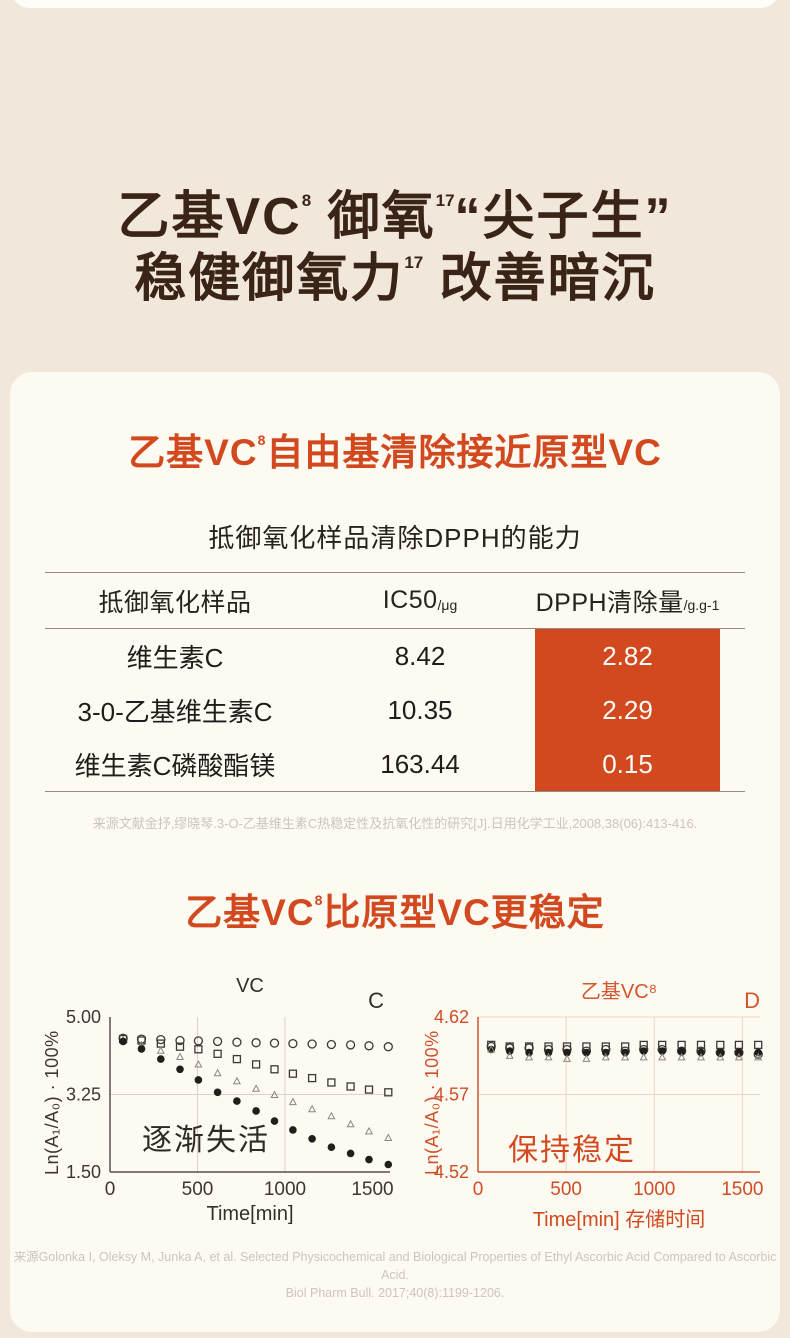  What do you see at coordinates (420, 709) in the screenshot?
I see `ic50-value: 10.35` at bounding box center [420, 709].